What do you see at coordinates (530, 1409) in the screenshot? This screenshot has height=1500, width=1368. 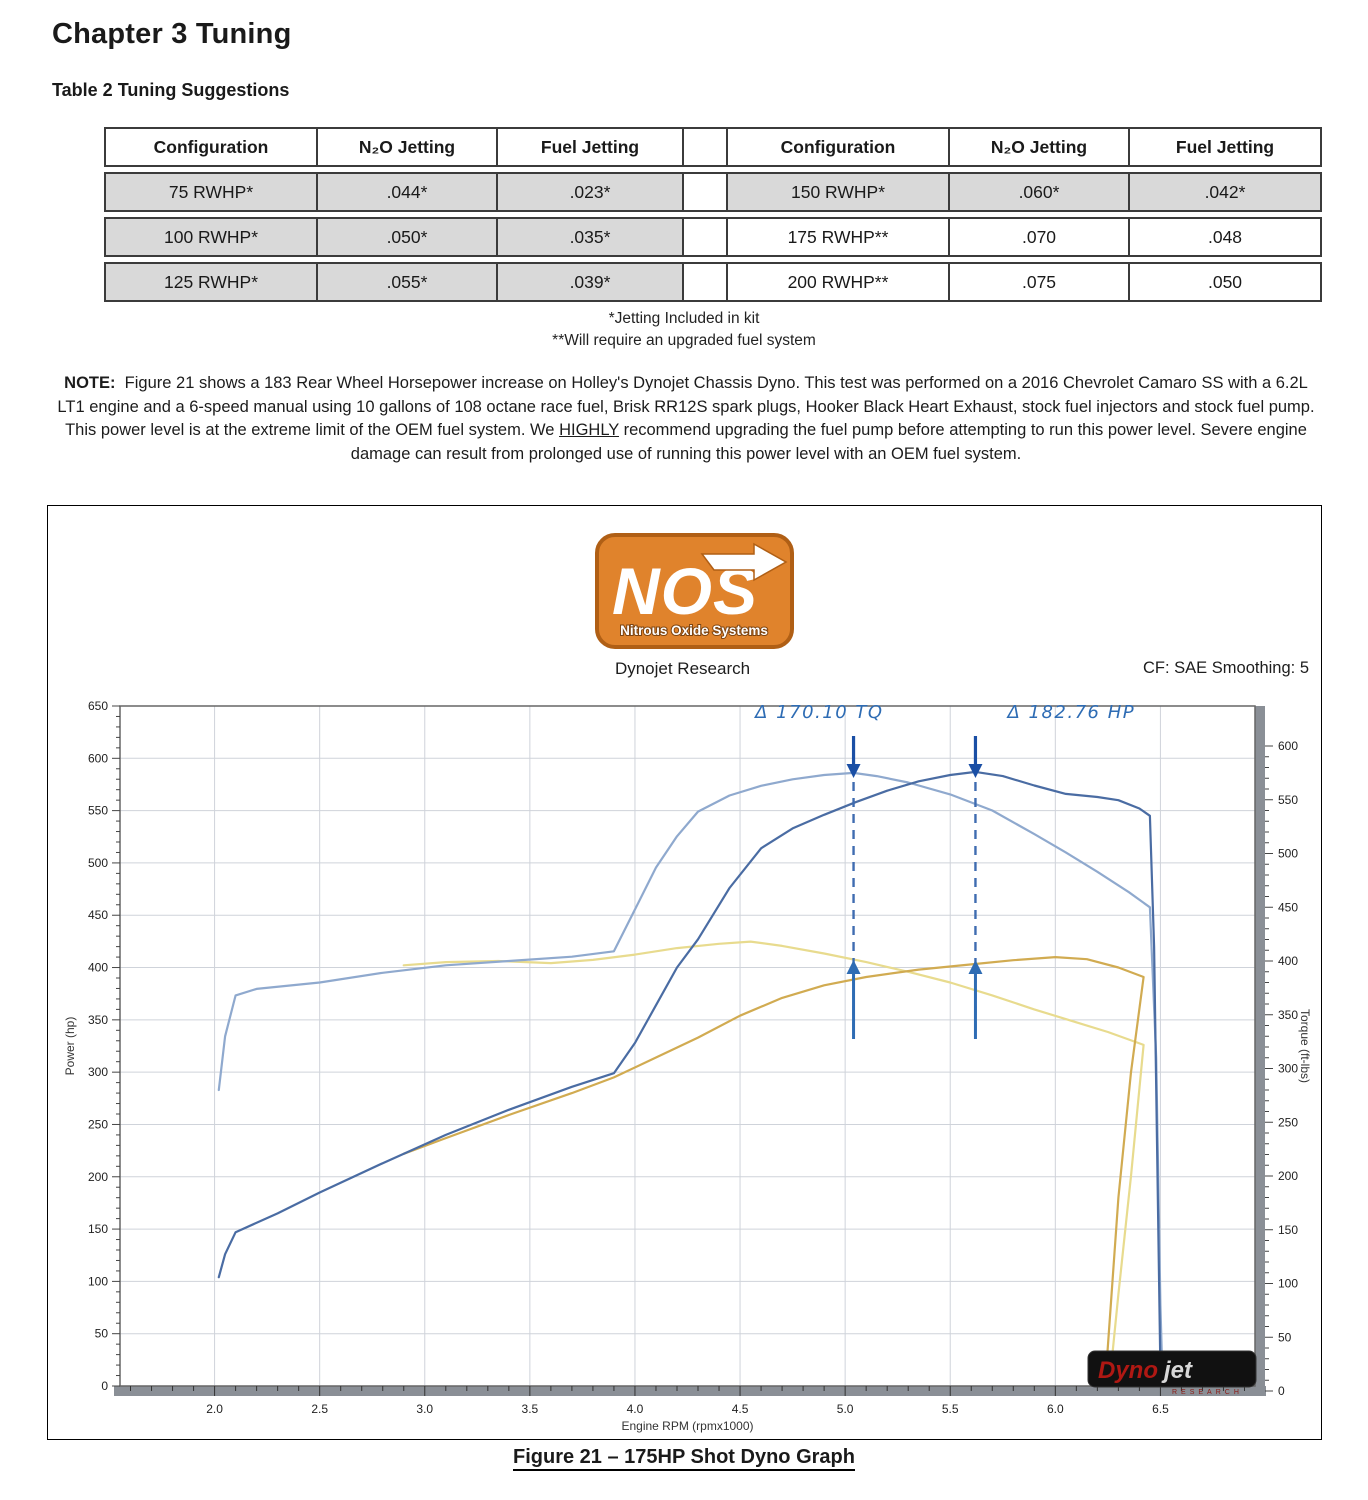 I see `tick-label: 3.5` at bounding box center [530, 1409].